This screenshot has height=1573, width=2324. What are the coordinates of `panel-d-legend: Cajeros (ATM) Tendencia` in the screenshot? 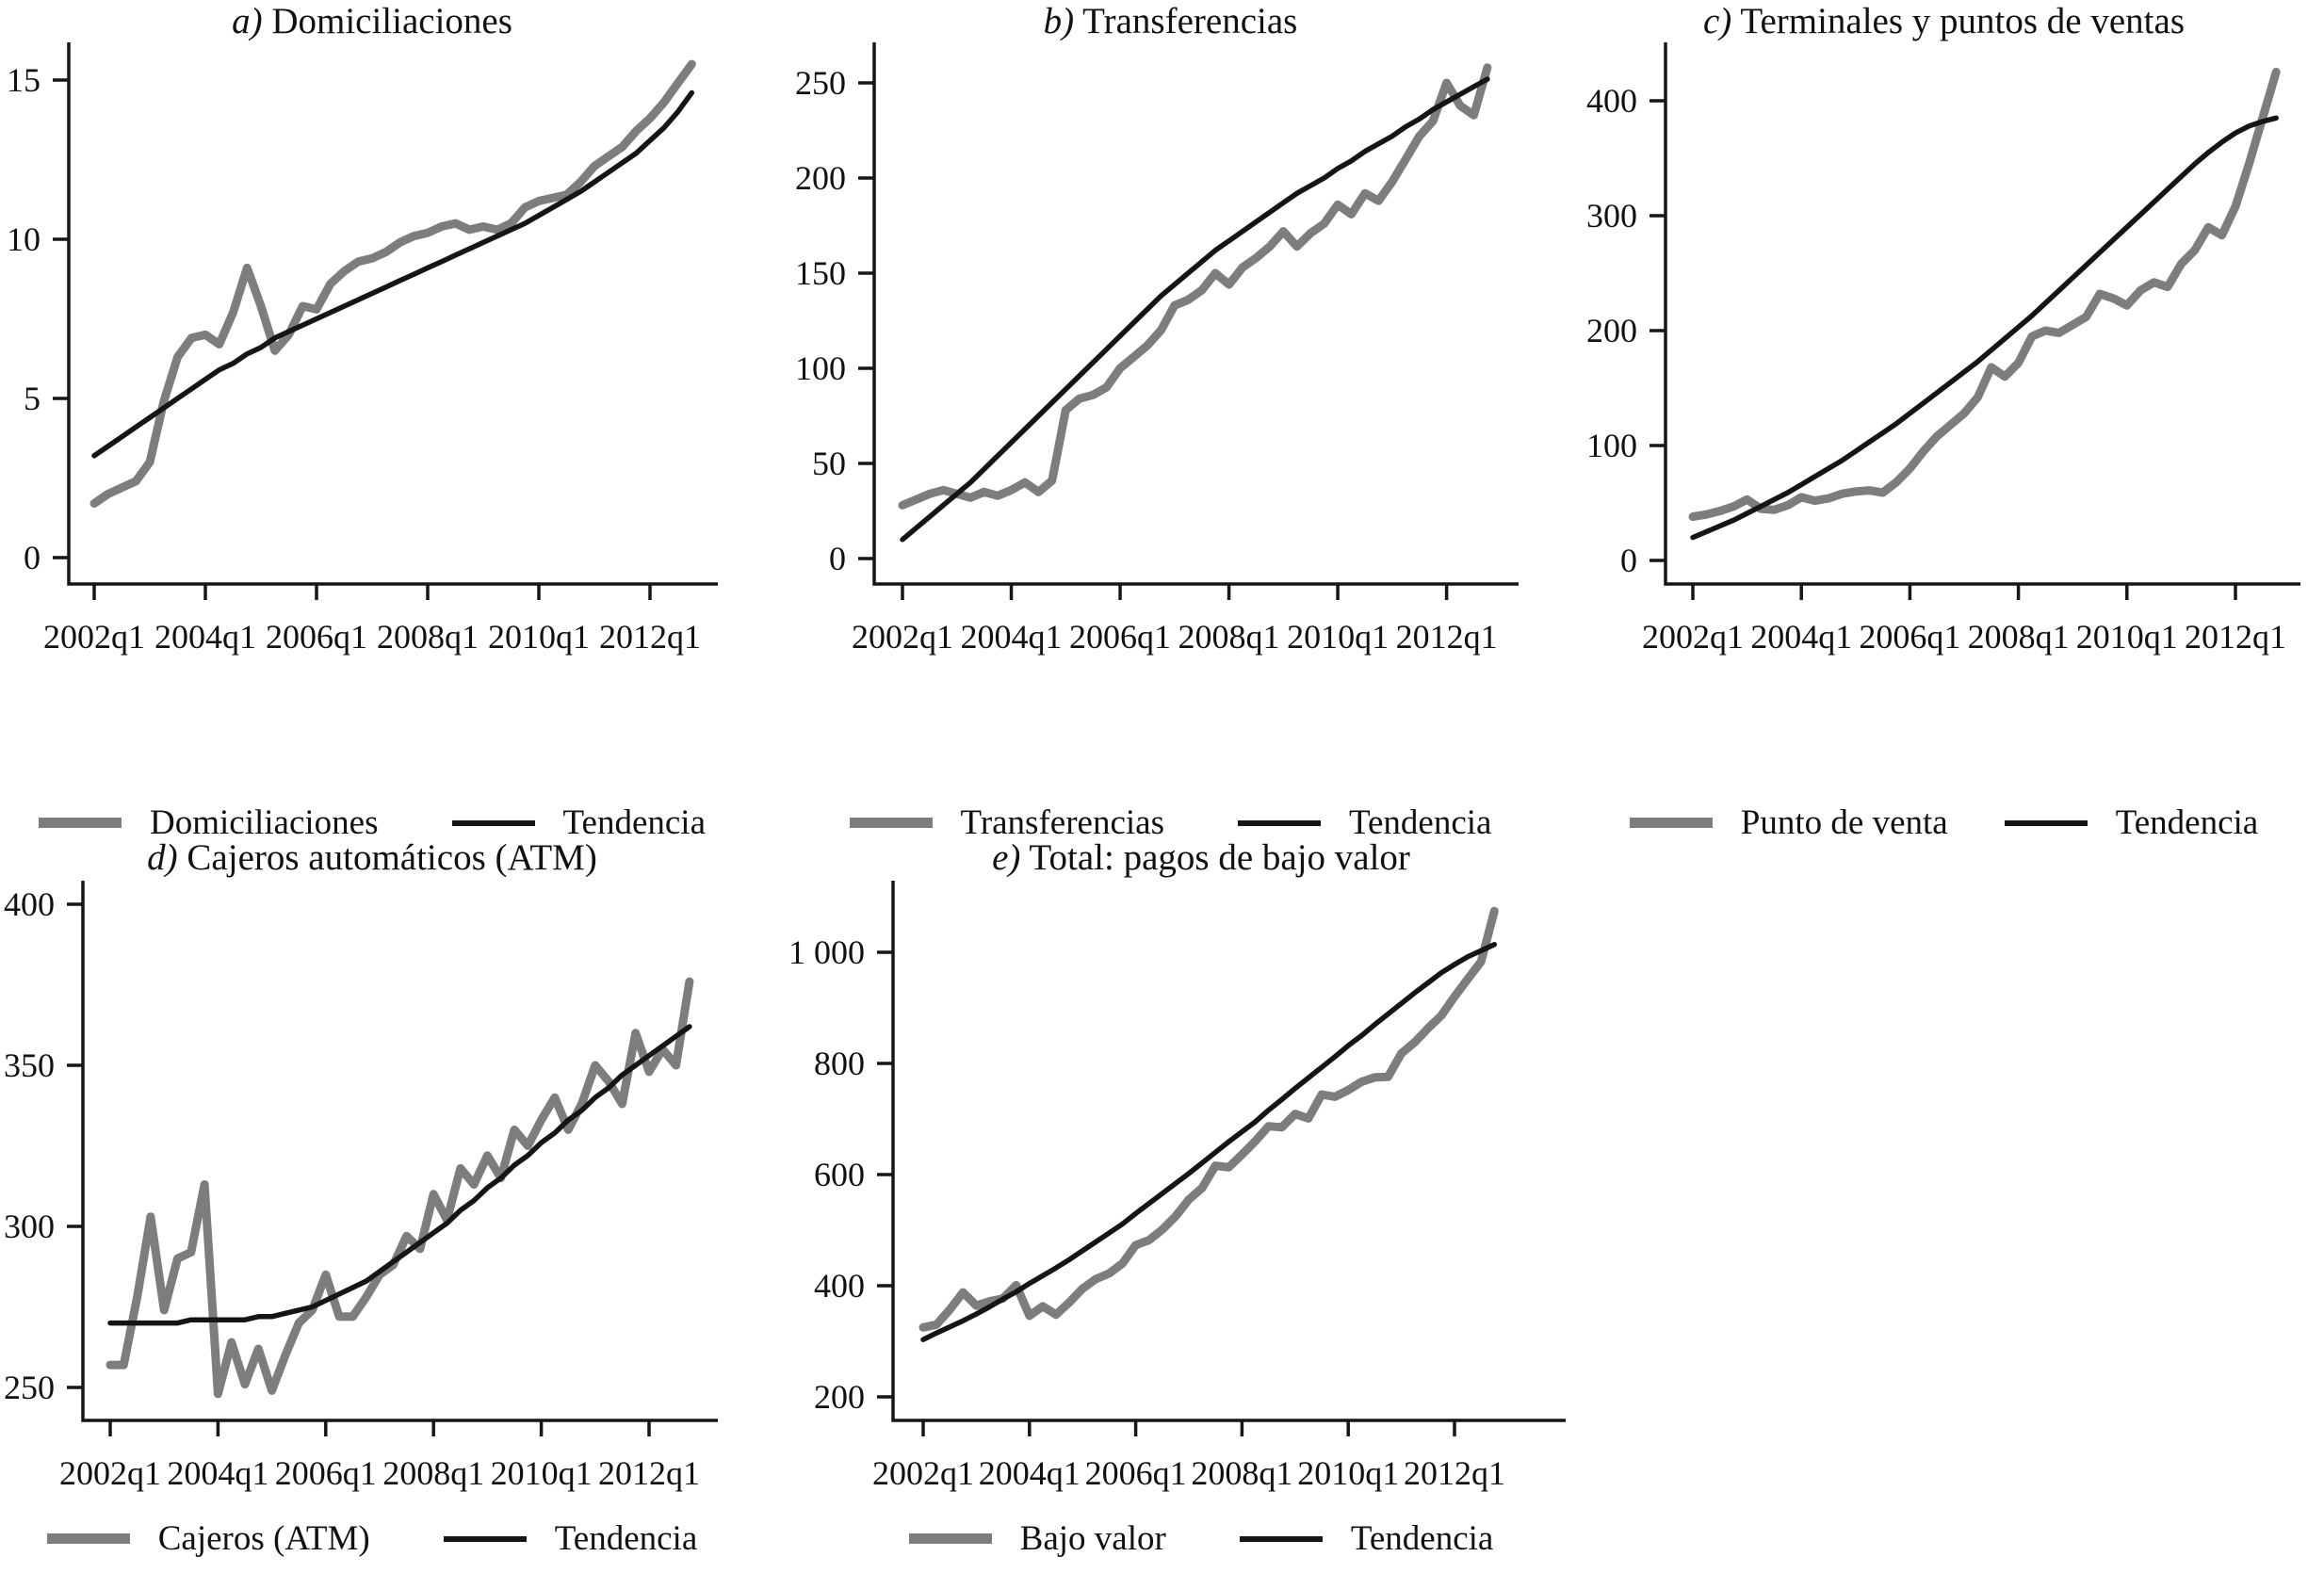 It's located at (372, 1539).